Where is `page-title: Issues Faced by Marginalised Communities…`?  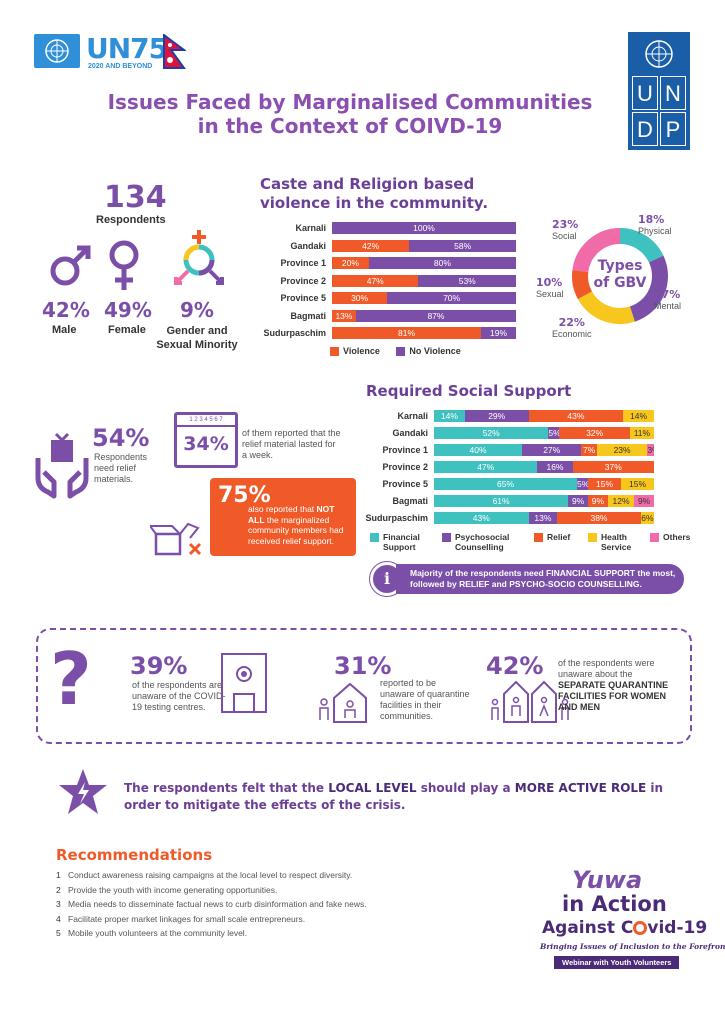
page-title: Issues Faced by Marginalised Communities… is located at coordinates (350, 114).